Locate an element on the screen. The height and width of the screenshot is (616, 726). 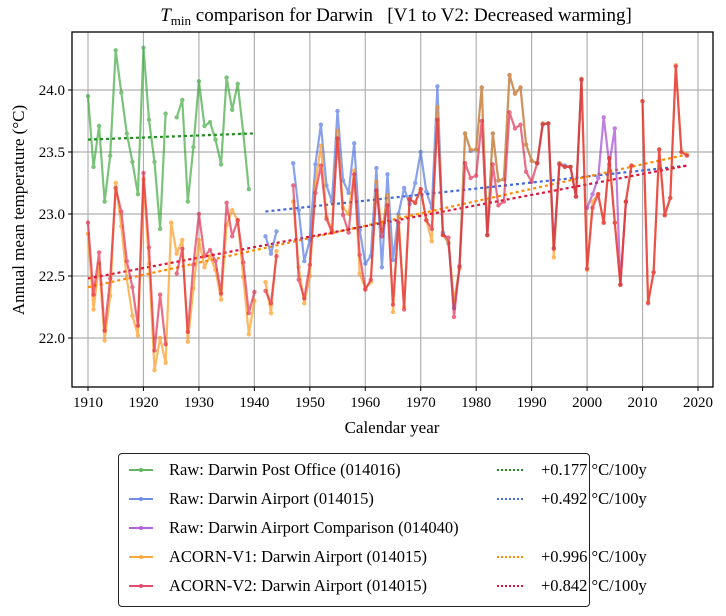
legend-line-marker-icon is located at coordinates (141, 586).